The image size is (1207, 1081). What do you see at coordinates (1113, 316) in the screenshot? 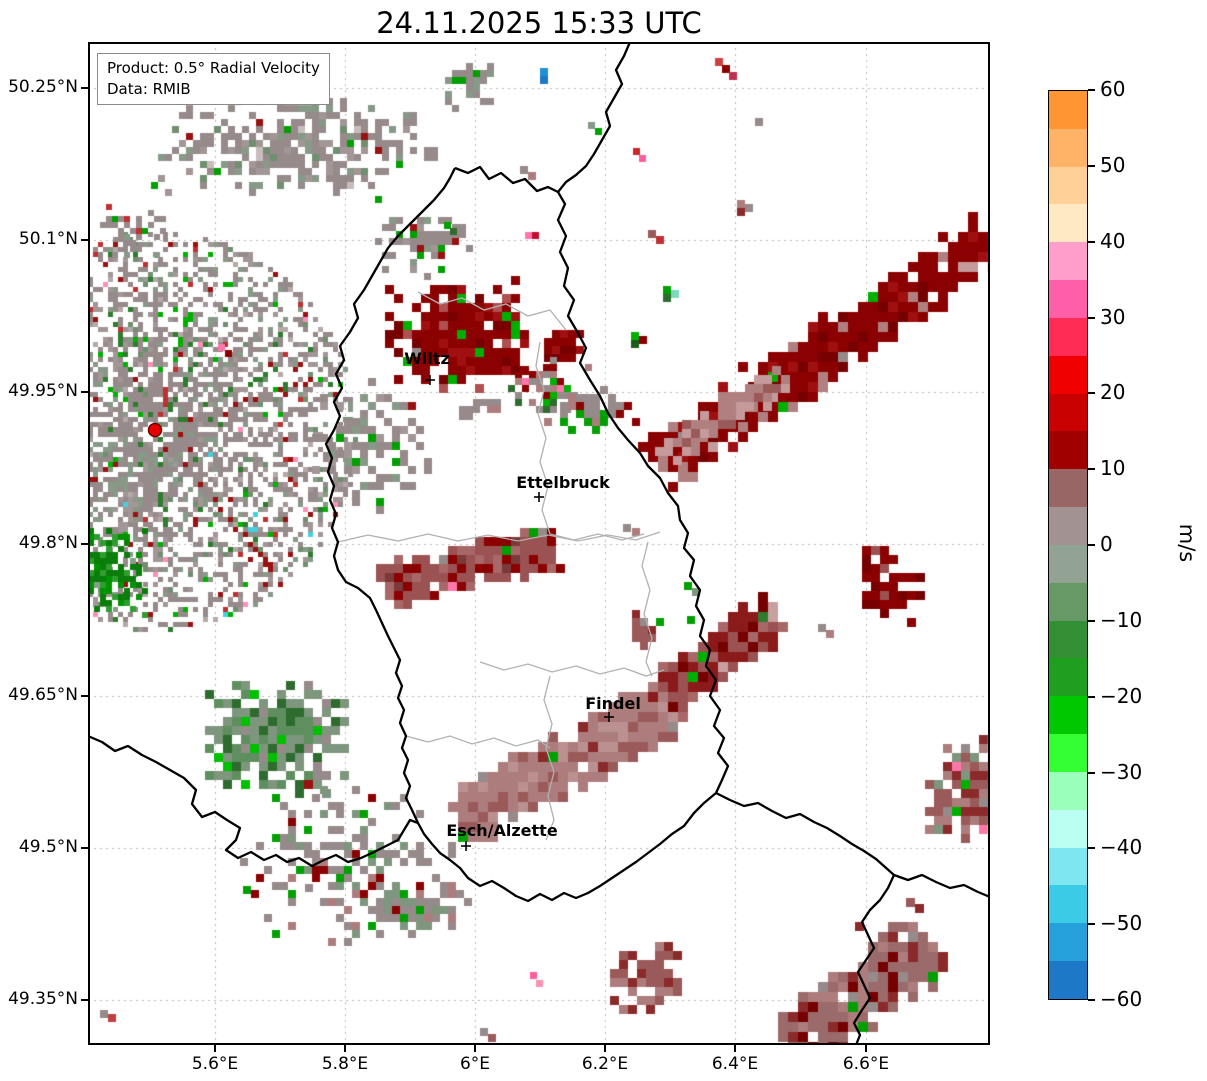
I see `colorbar-tick-label: 30` at bounding box center [1113, 316].